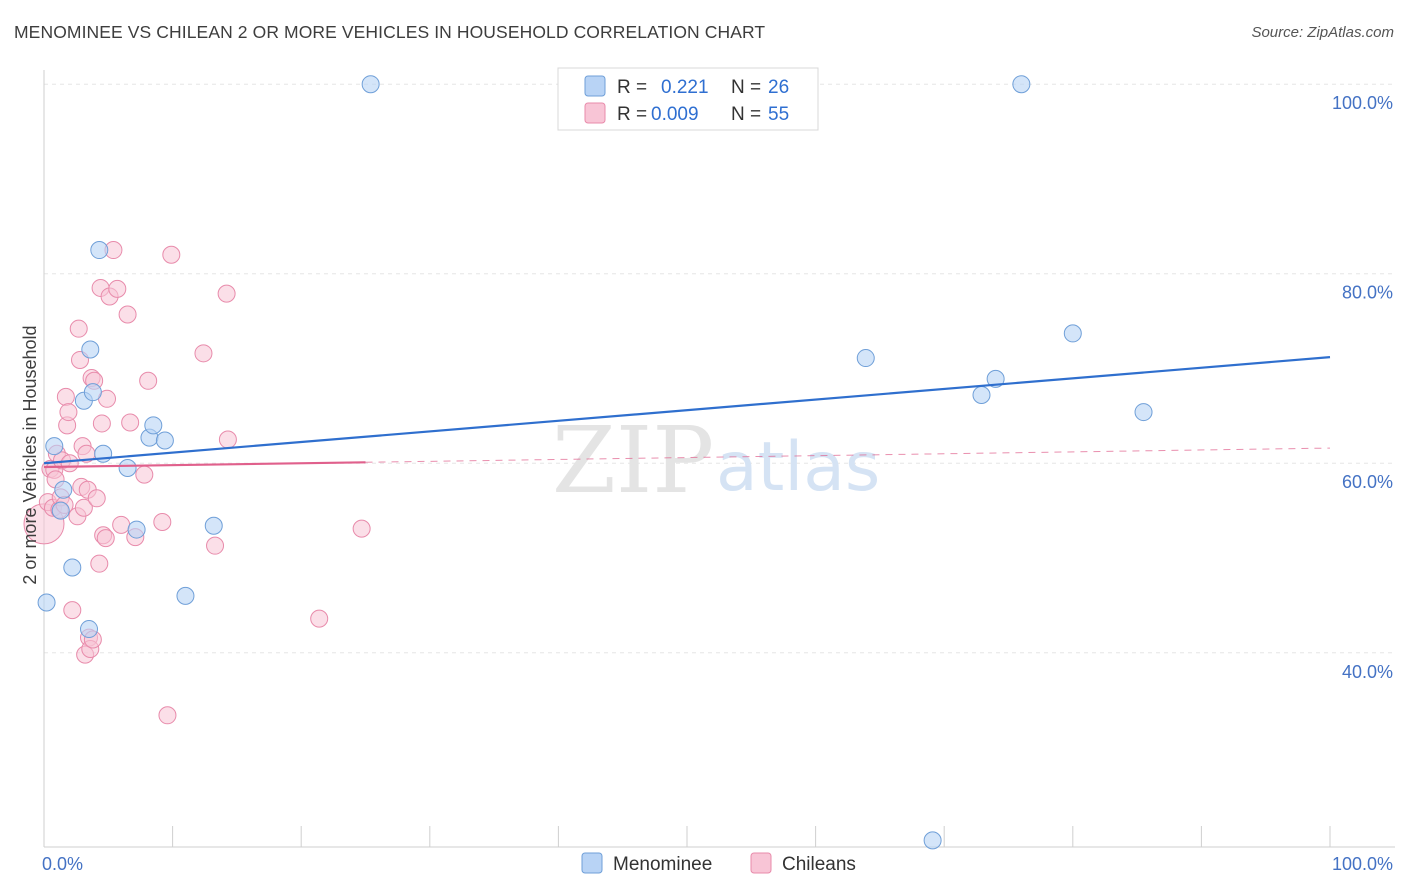  I want to click on chileans-trend-extension, so click(848, 455).